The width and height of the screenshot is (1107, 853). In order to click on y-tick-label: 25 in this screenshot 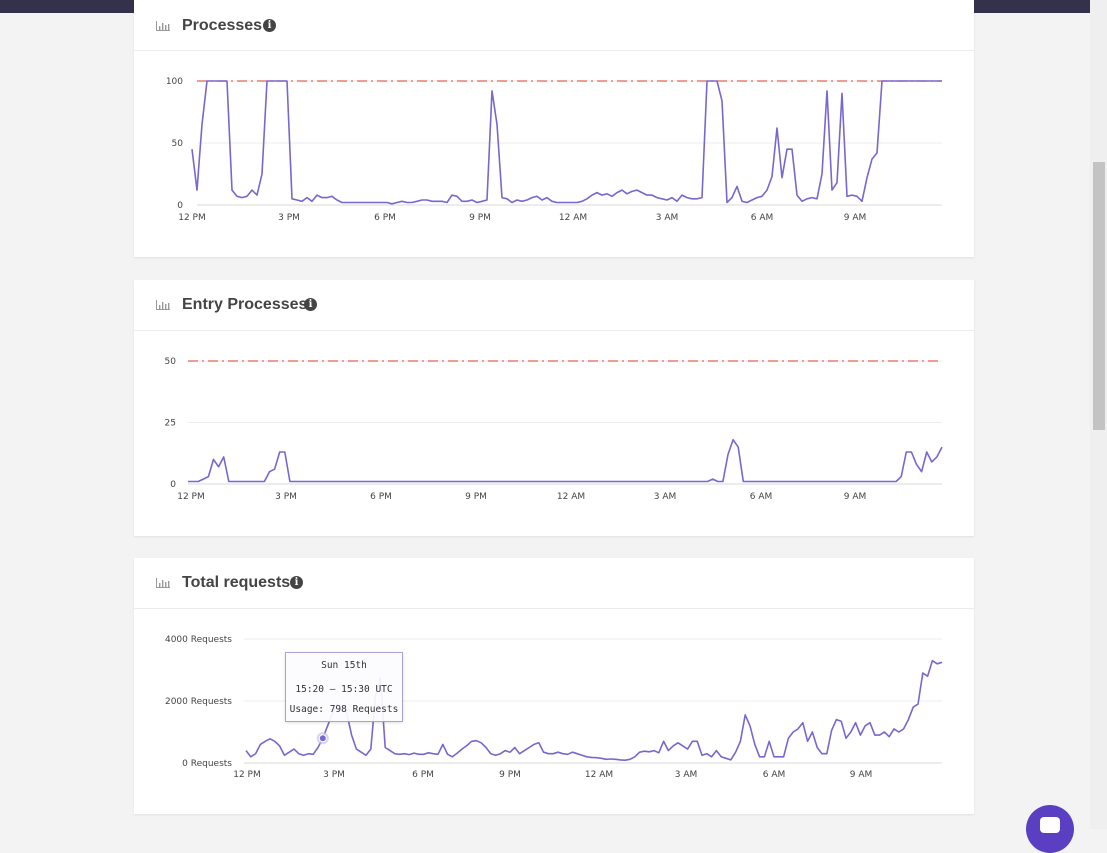, I will do `click(170, 424)`.